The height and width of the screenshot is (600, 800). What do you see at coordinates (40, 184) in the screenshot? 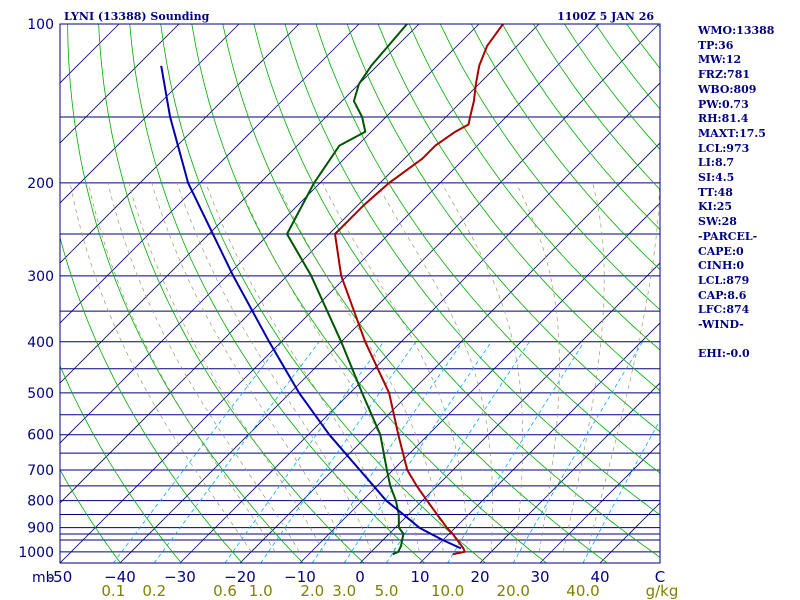
I see `pressure-tick-label: 200` at bounding box center [40, 184].